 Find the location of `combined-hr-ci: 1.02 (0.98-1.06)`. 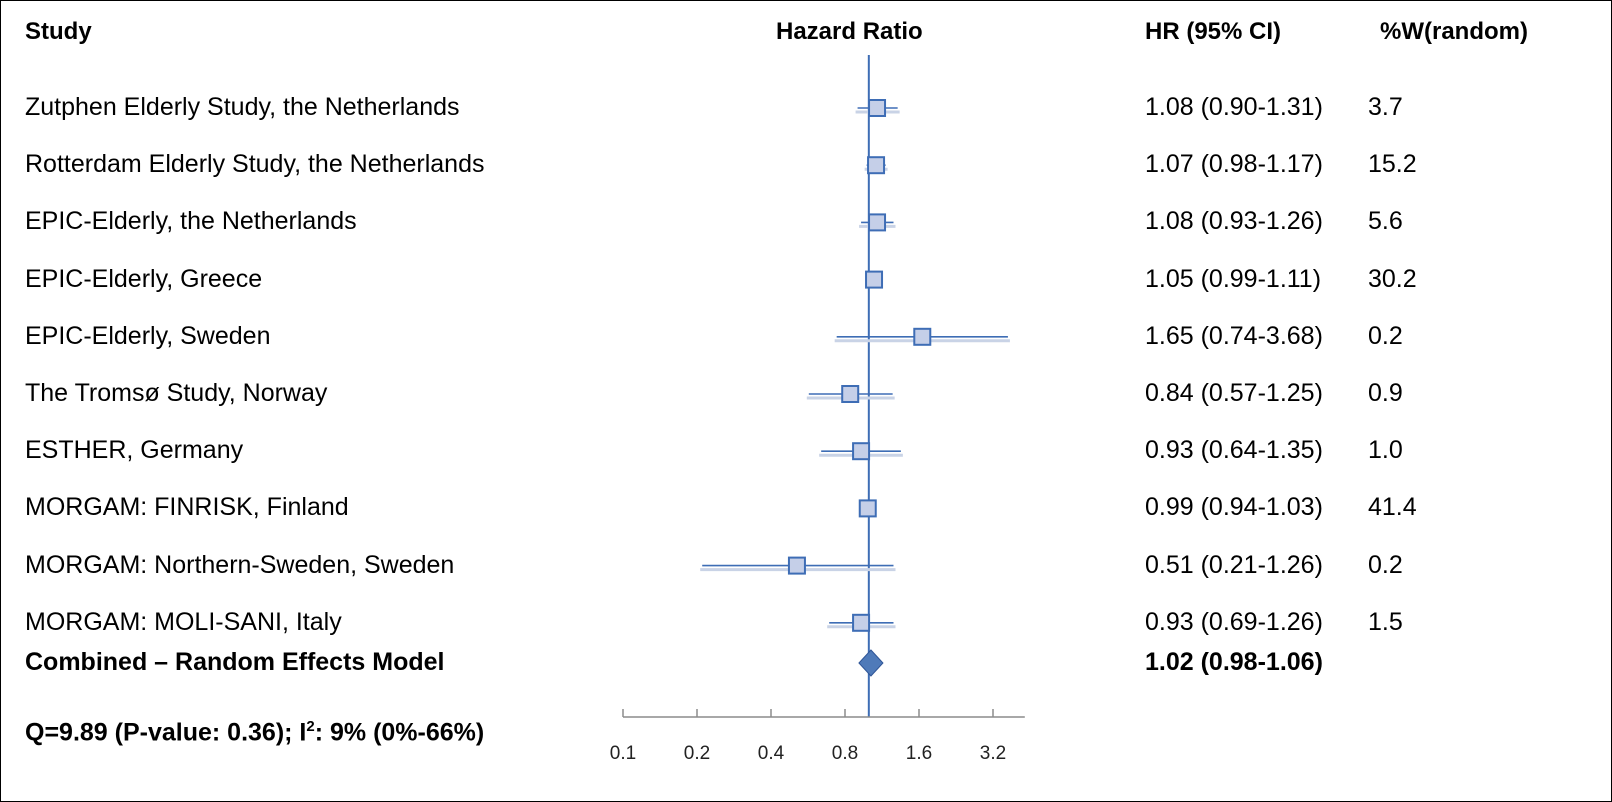

combined-hr-ci: 1.02 (0.98-1.06) is located at coordinates (1234, 662).